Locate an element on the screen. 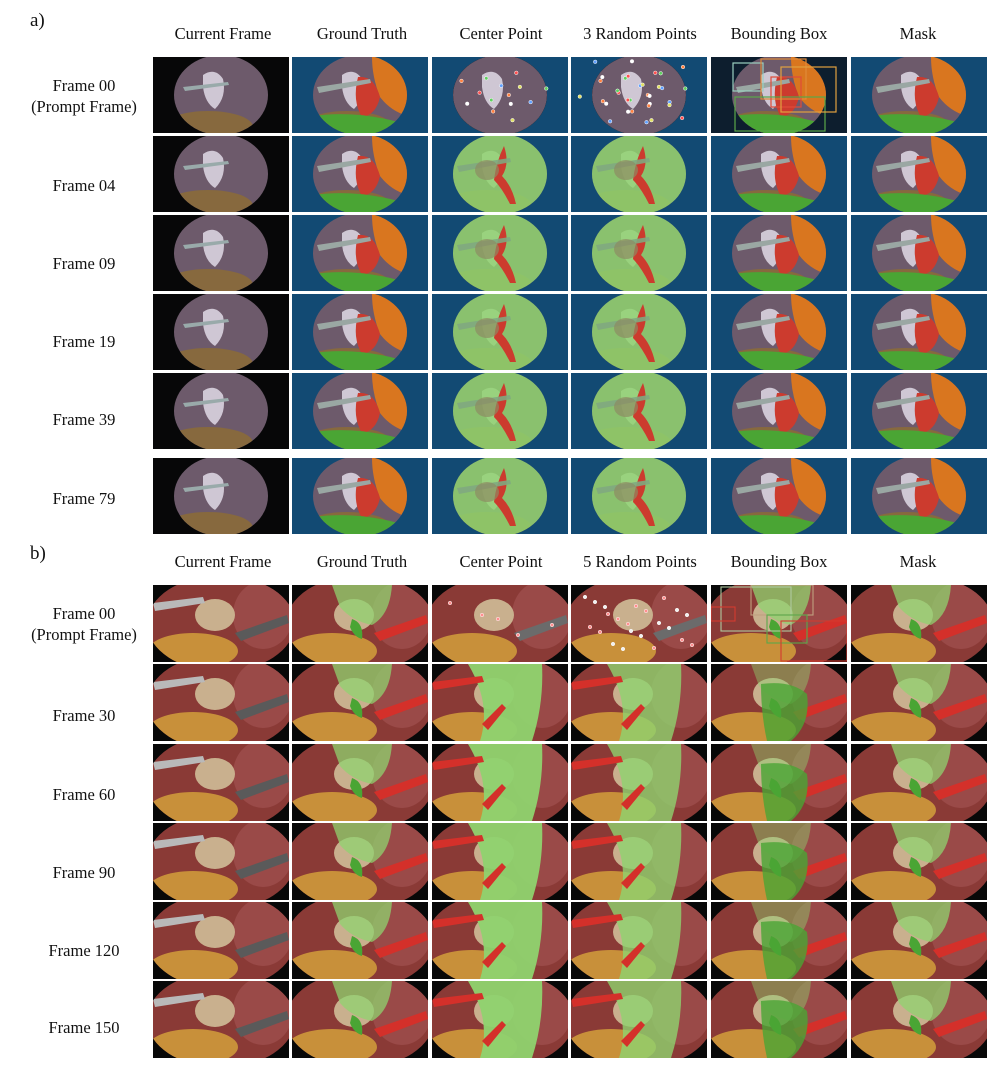  panel-a-col-center-point: Center Point is located at coordinates (501, 33).